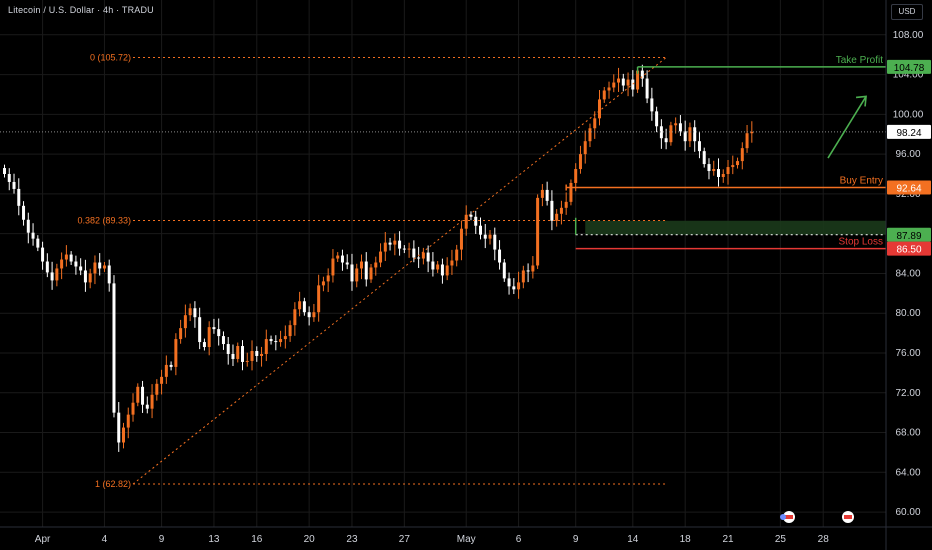  What do you see at coordinates (214, 539) in the screenshot?
I see `time-tick-label: 13` at bounding box center [214, 539].